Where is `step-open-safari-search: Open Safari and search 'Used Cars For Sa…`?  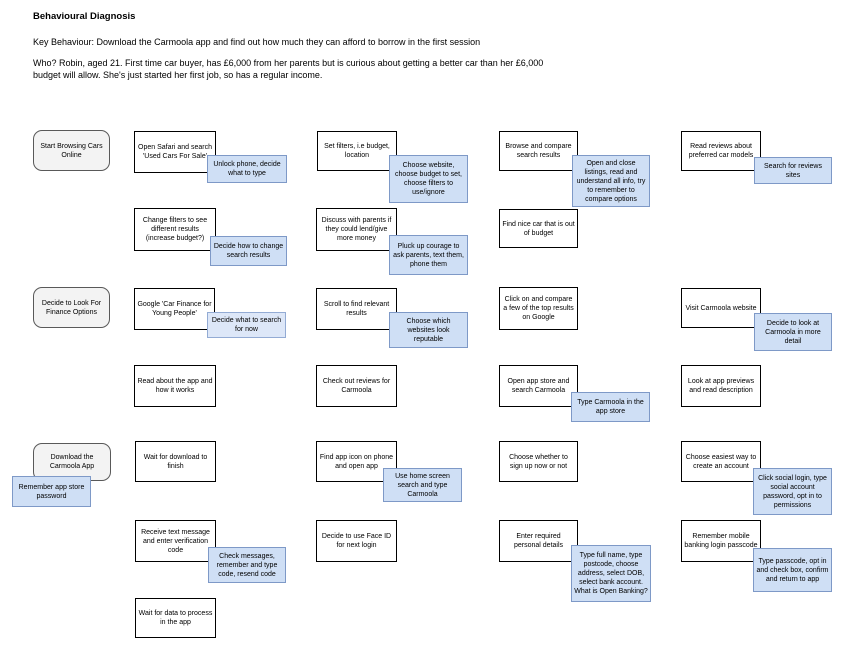 step-open-safari-search: Open Safari and search 'Used Cars For Sa… is located at coordinates (175, 152).